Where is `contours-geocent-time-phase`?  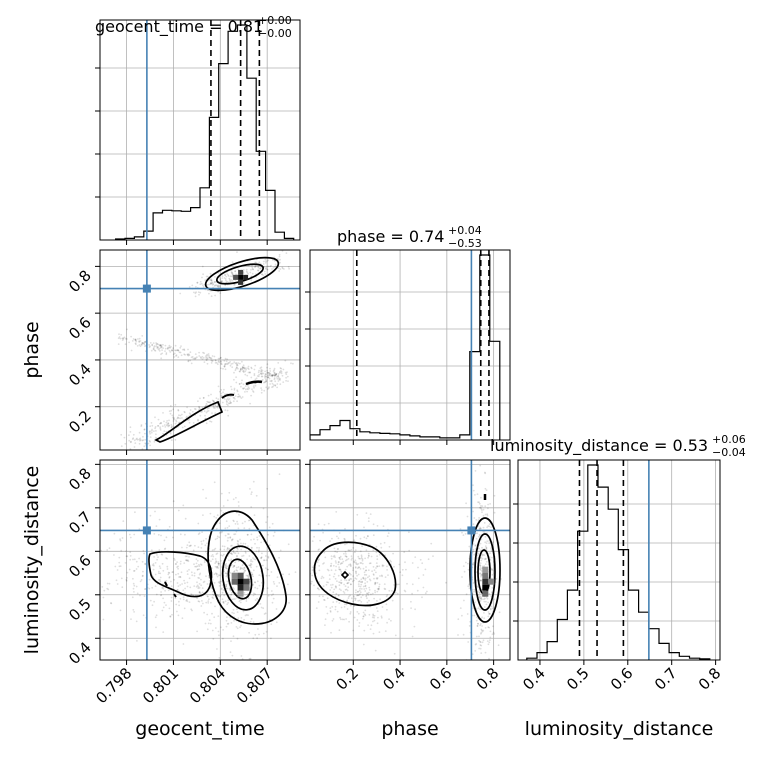
contours-geocent-time-phase is located at coordinates (217, 349).